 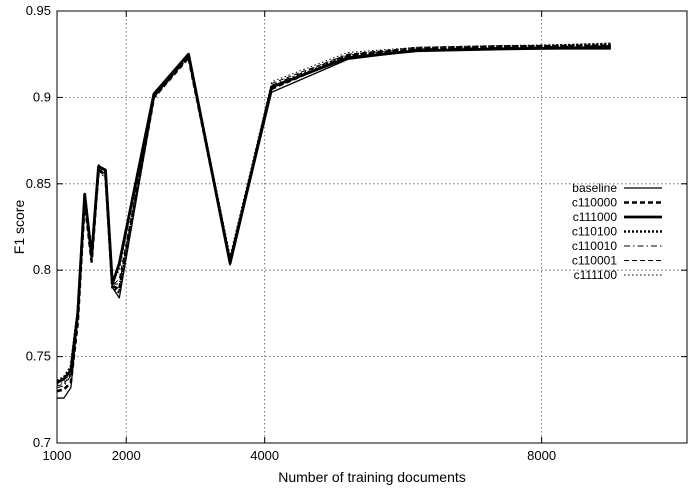 What do you see at coordinates (264, 455) in the screenshot?
I see `x-tick-label: 4000` at bounding box center [264, 455].